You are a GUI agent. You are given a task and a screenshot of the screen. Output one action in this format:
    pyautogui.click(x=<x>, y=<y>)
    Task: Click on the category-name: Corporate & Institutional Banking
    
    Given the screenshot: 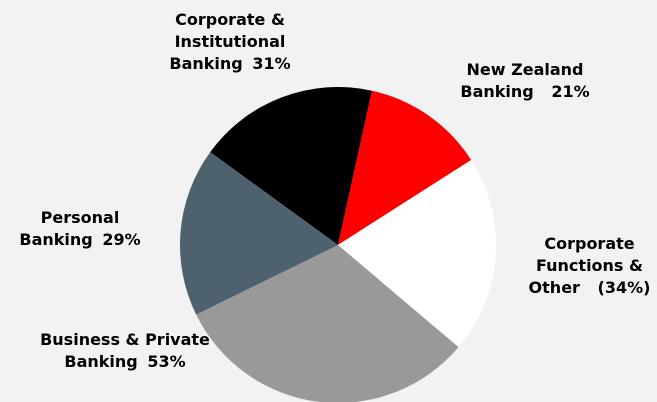 What is the action you would take?
    pyautogui.click(x=227, y=41)
    